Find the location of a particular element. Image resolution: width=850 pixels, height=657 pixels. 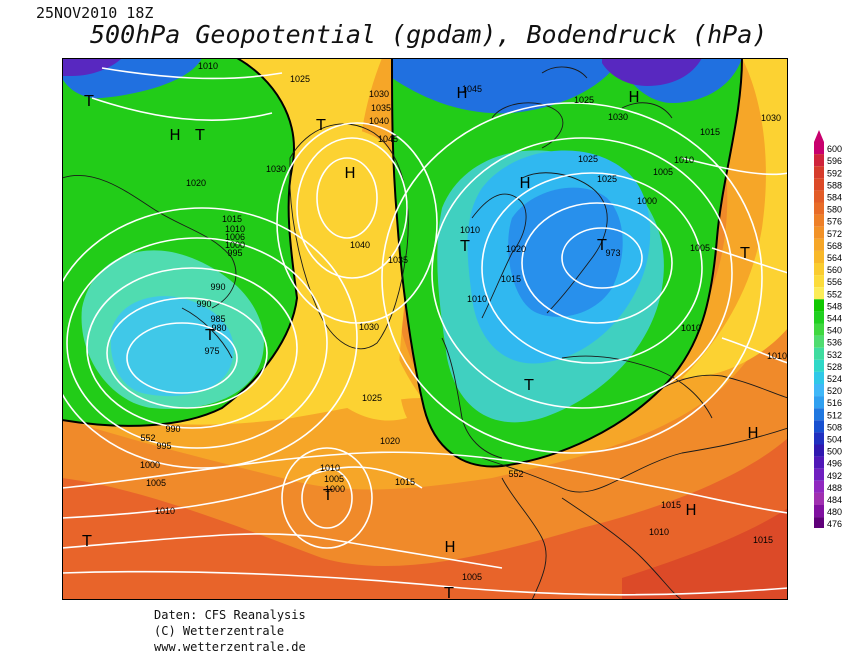

legend-label: 560 is located at coordinates (834, 270).